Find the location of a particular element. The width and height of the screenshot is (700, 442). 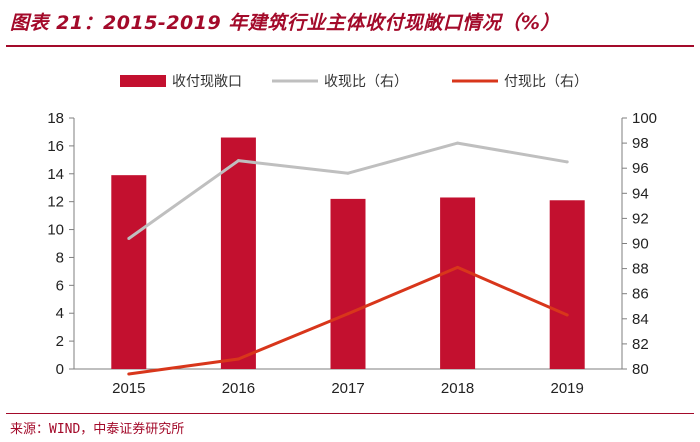

bar-2015 is located at coordinates (129, 272).